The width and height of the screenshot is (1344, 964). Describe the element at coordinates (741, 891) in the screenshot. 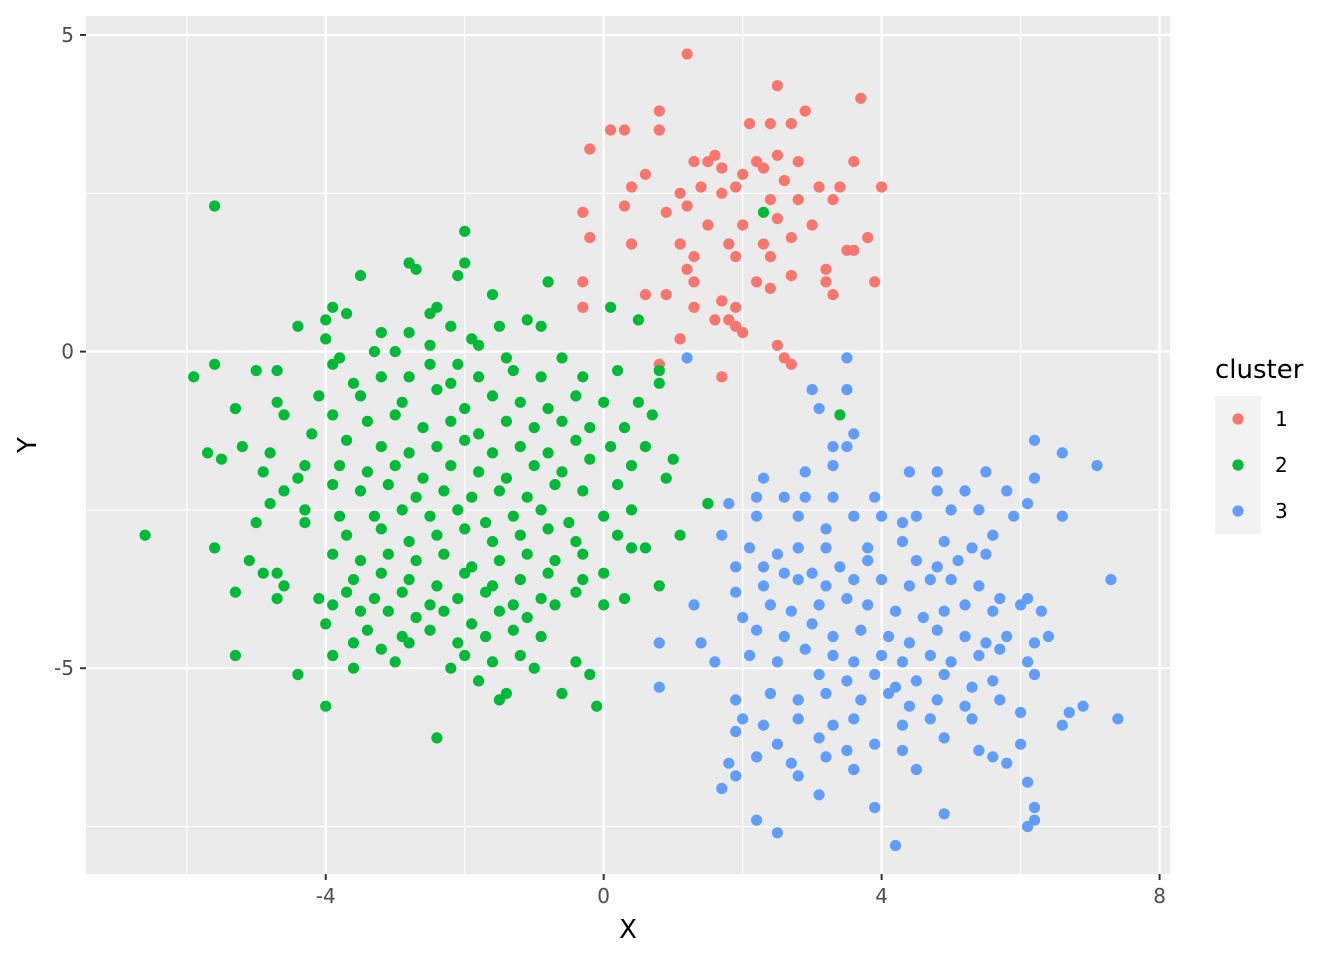

I see `x-axis: -4 0 4 8` at that location.